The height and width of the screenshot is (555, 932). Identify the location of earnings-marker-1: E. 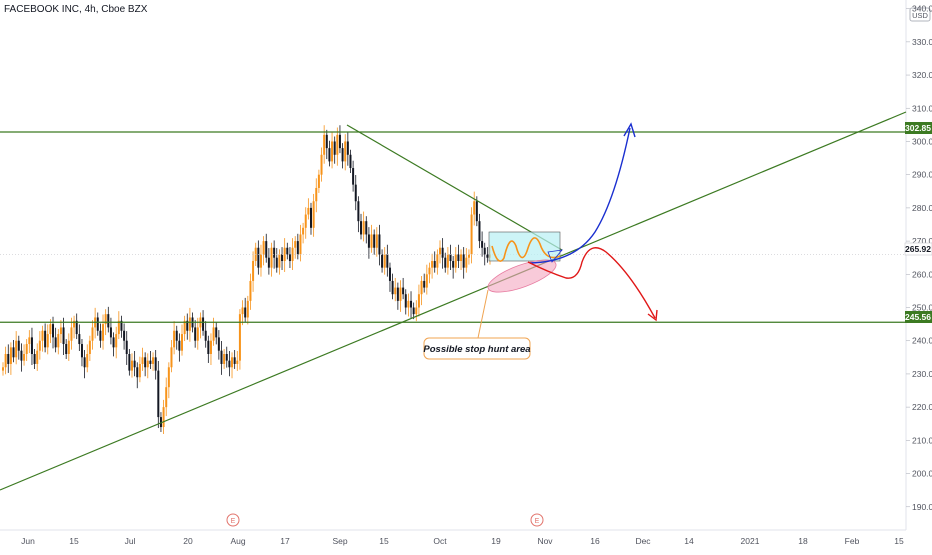
(233, 520).